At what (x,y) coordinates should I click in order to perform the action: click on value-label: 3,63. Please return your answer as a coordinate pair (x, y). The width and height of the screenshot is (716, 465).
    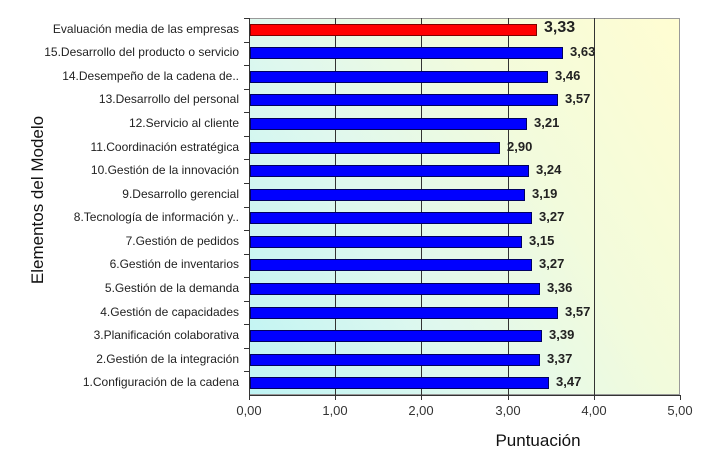
    Looking at the image, I should click on (583, 51).